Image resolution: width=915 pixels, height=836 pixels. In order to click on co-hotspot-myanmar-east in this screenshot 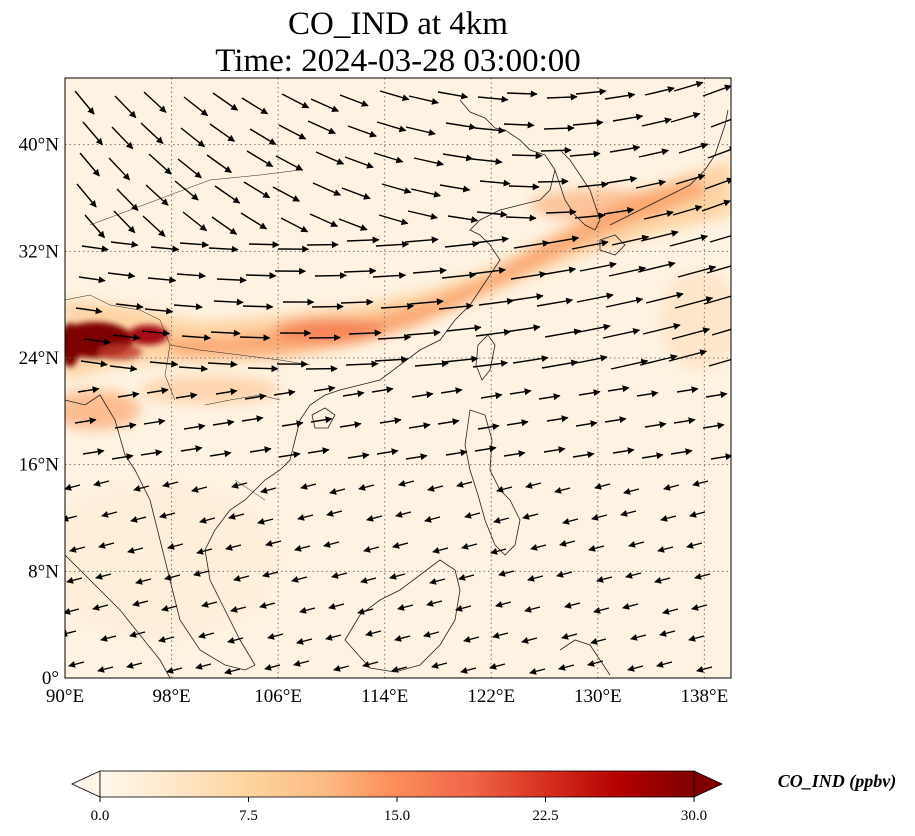, I will do `click(148, 335)`.